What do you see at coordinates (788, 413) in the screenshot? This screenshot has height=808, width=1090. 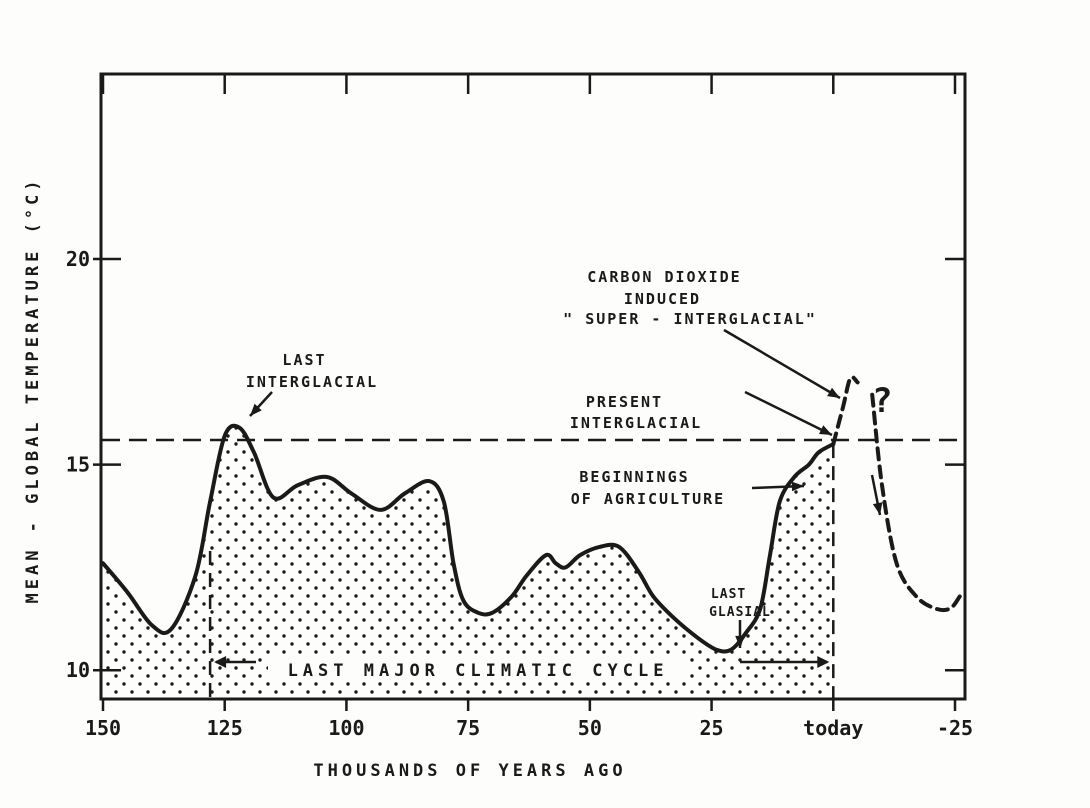 I see `arrow-present-interglacial-shaft` at bounding box center [788, 413].